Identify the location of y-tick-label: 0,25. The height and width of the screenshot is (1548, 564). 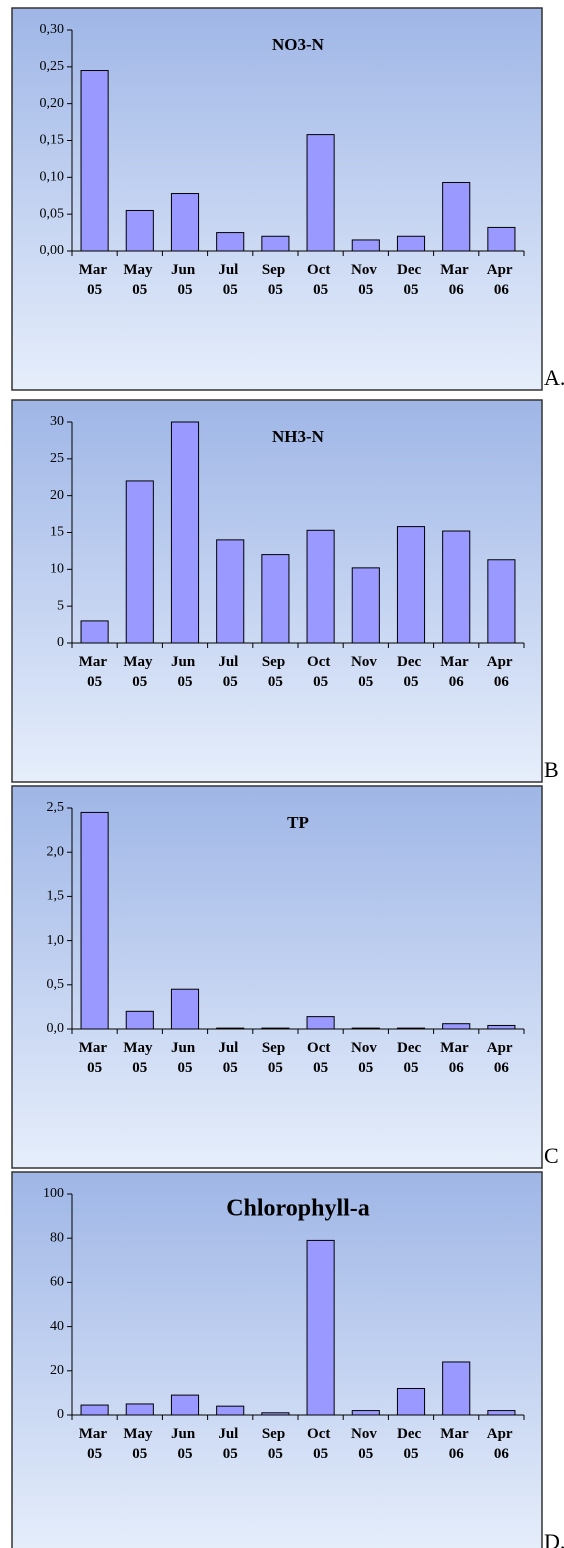
(52, 66).